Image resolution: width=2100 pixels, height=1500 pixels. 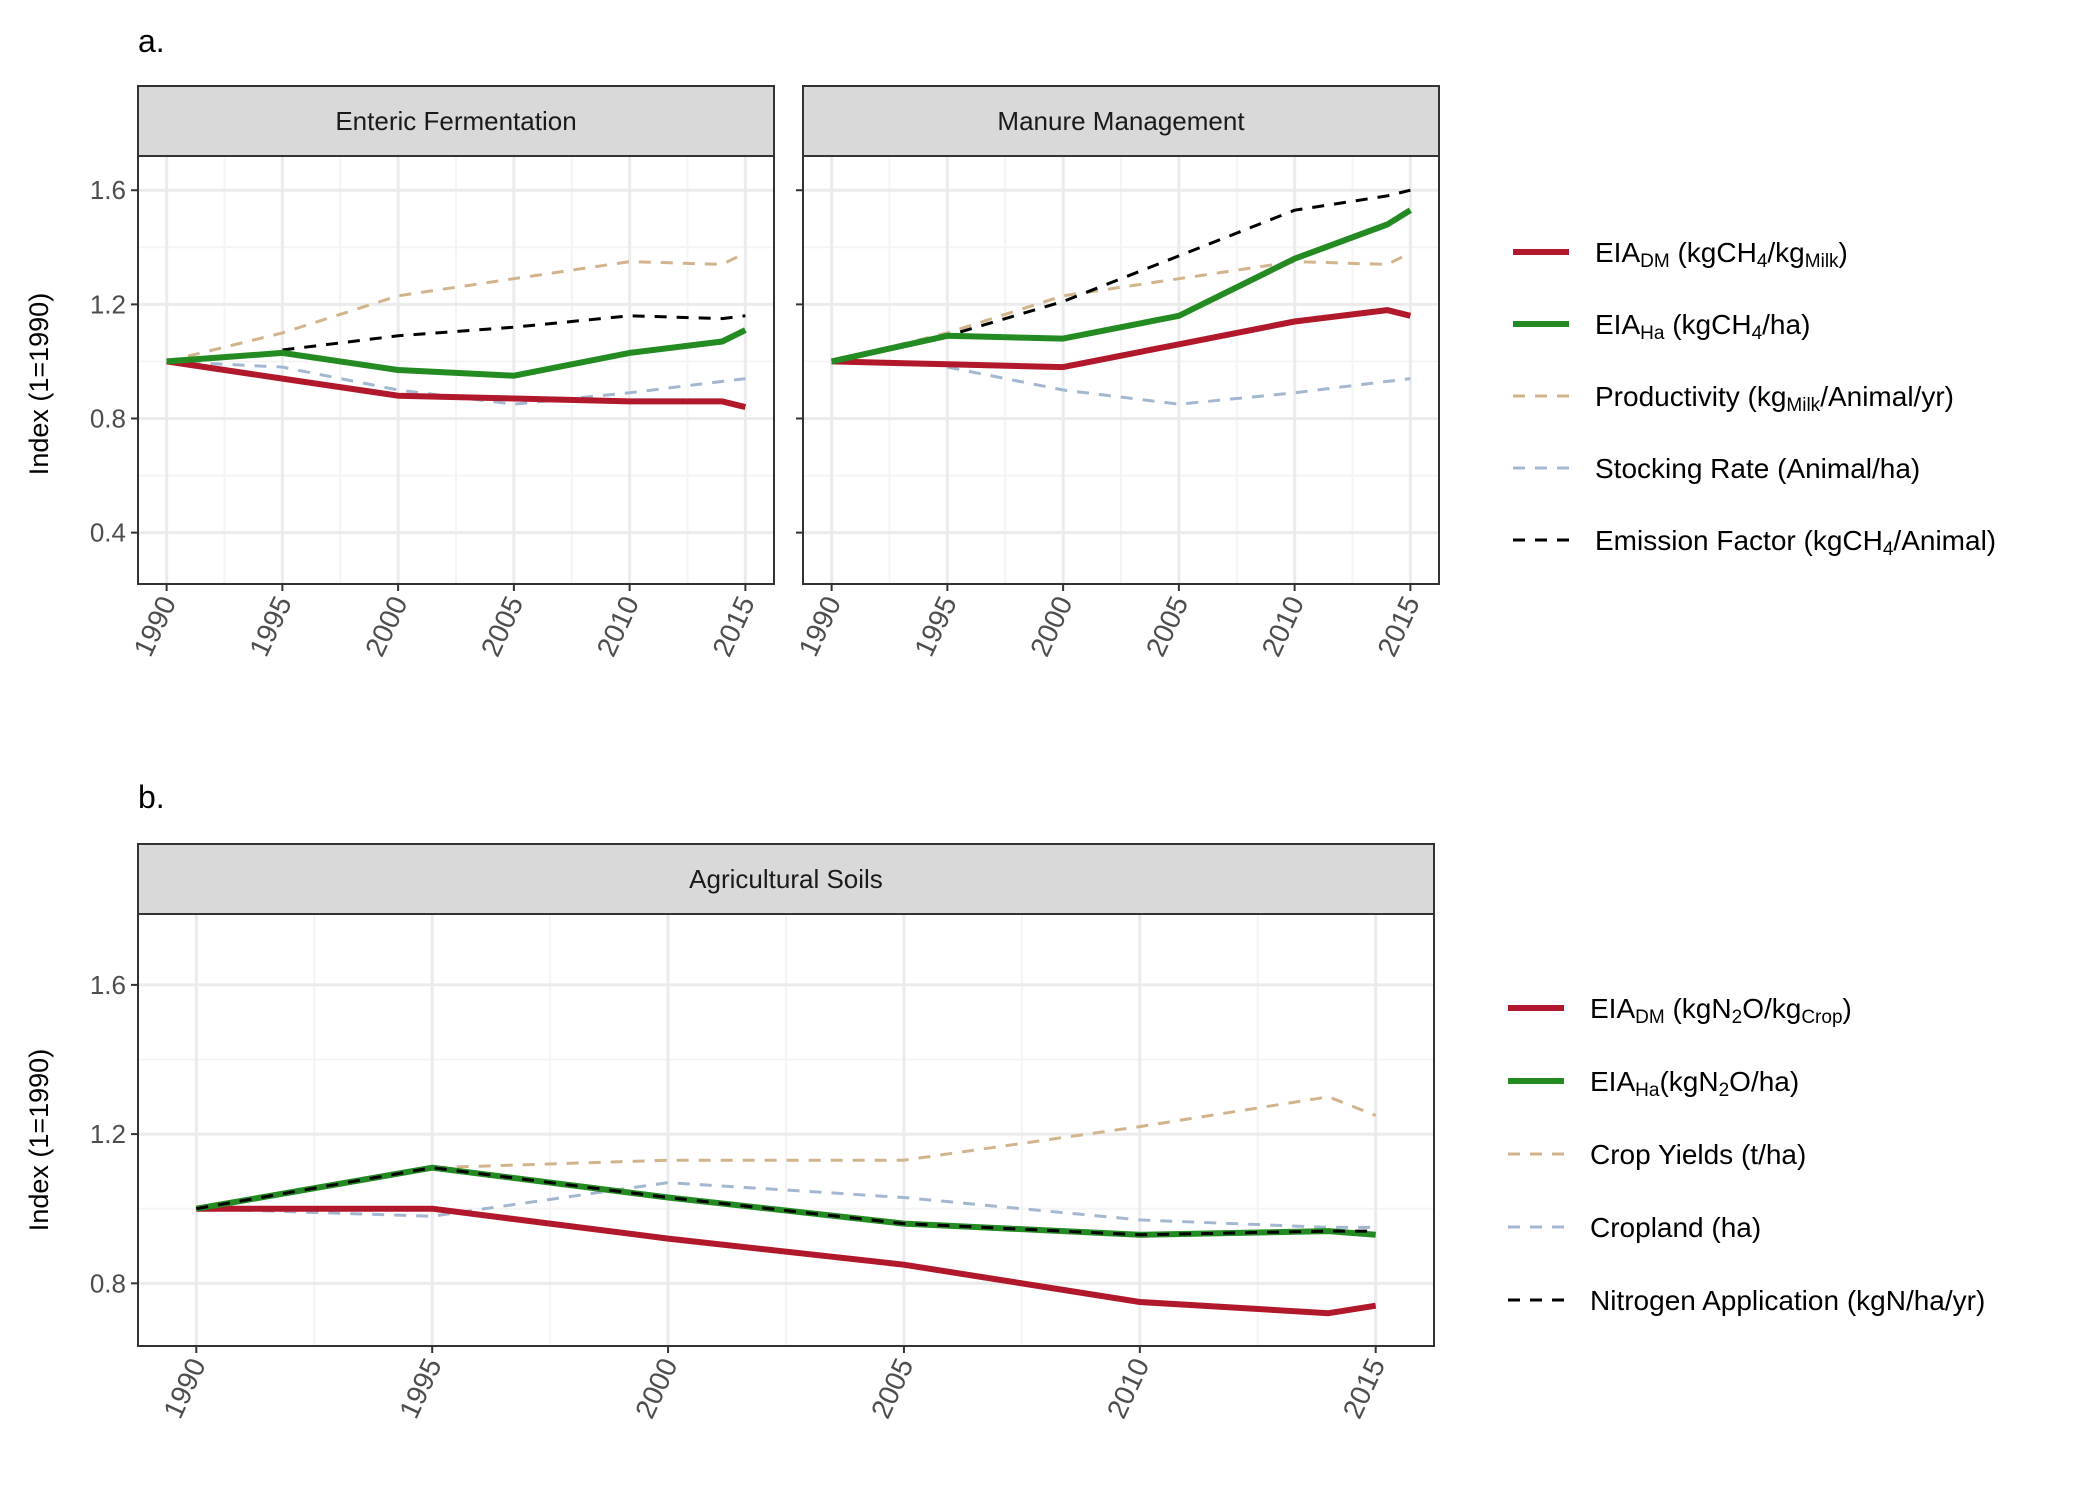 I want to click on legend-label-stocking: Stocking Rate (Animal/ha), so click(x=1757, y=468).